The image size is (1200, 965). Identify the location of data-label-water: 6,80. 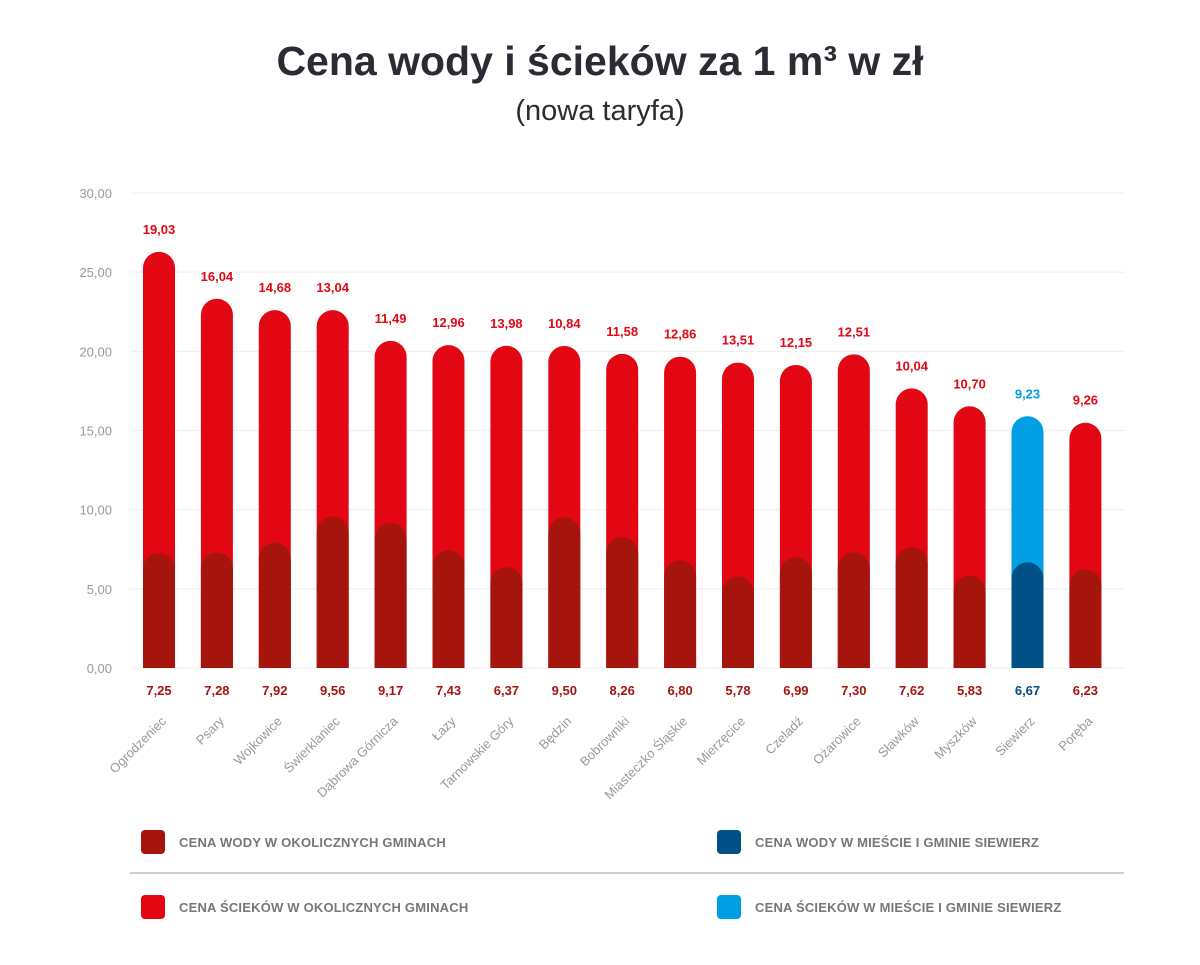
(679, 690).